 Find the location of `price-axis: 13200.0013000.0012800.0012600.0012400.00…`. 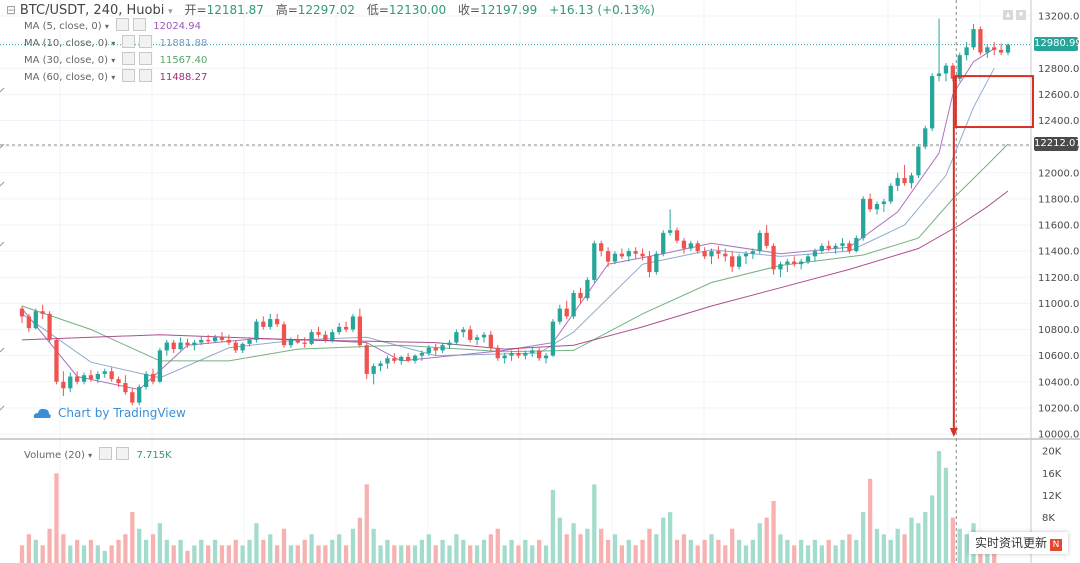

price-axis: 13200.0013000.0012800.0012600.0012400.00… is located at coordinates (1059, 226).